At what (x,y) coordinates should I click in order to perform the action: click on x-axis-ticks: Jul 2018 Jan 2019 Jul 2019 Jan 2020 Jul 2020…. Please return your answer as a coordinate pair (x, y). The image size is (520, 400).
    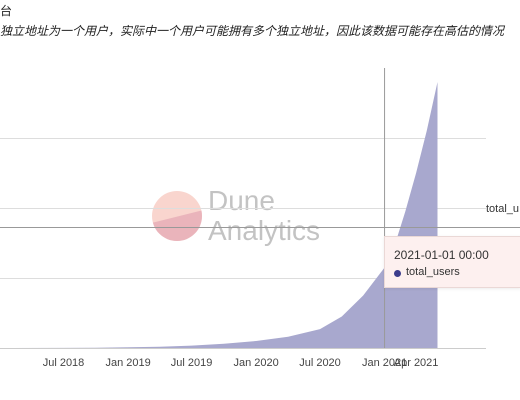
    Looking at the image, I should click on (241, 363).